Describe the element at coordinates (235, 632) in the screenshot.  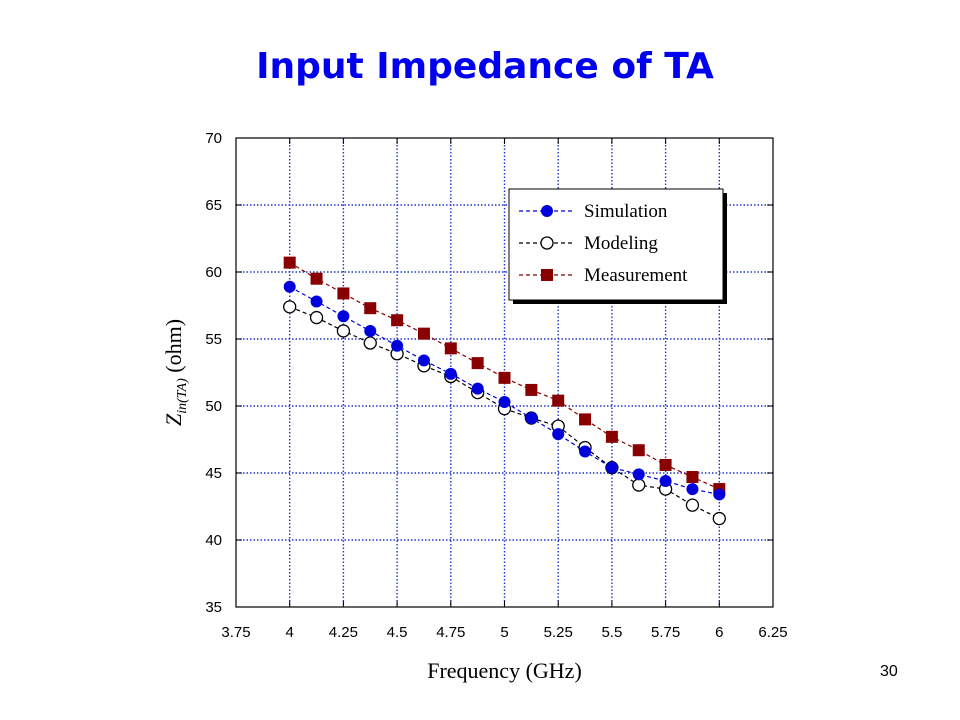
I see `x-tick-label: 3.75` at that location.